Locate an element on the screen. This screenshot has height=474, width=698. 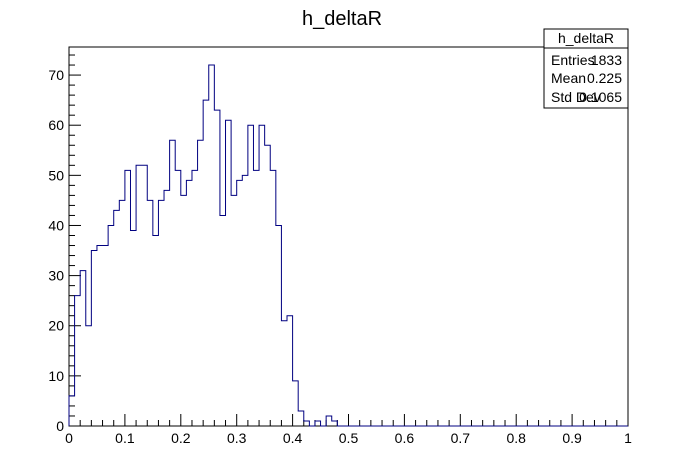
stats-mean-label: Mean is located at coordinates (568, 78).